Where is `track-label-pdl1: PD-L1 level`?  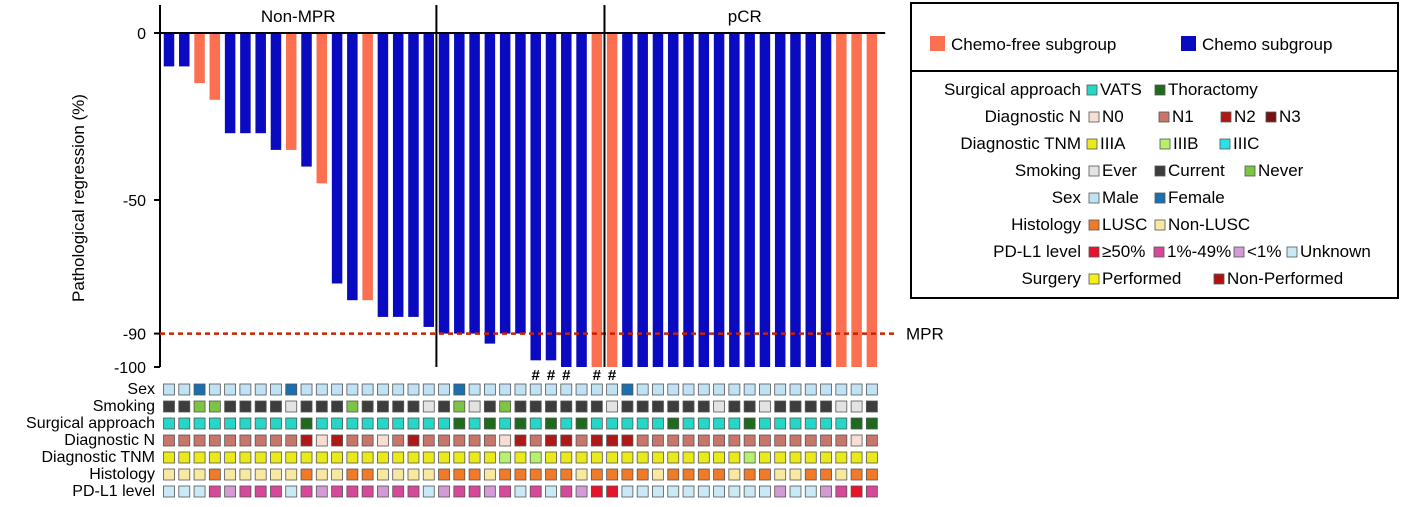
track-label-pdl1: PD-L1 level is located at coordinates (113, 491).